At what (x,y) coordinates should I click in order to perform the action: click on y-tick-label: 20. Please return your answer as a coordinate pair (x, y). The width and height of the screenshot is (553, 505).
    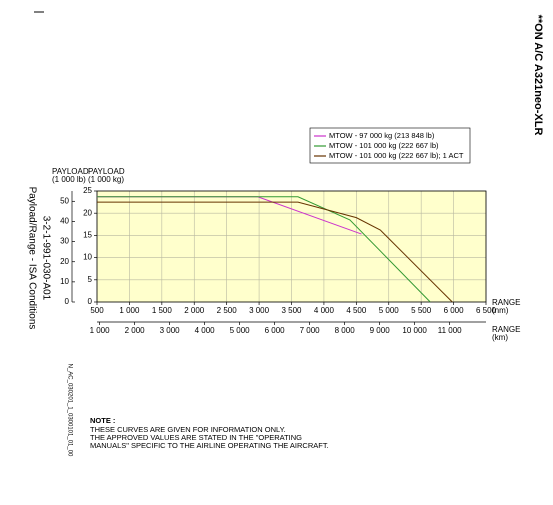
    Looking at the image, I should click on (87, 212).